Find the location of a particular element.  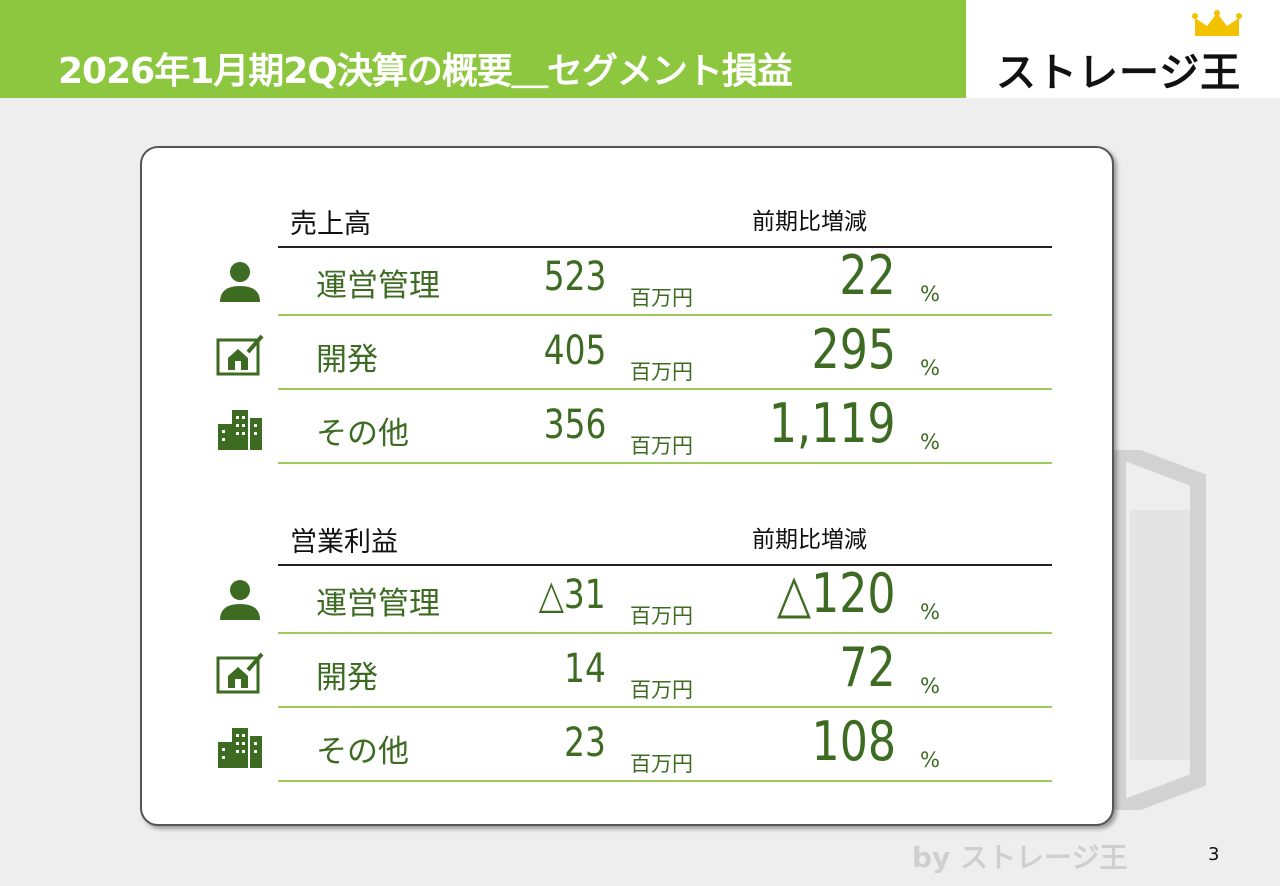

box-watermark-icon is located at coordinates (1158, 630).